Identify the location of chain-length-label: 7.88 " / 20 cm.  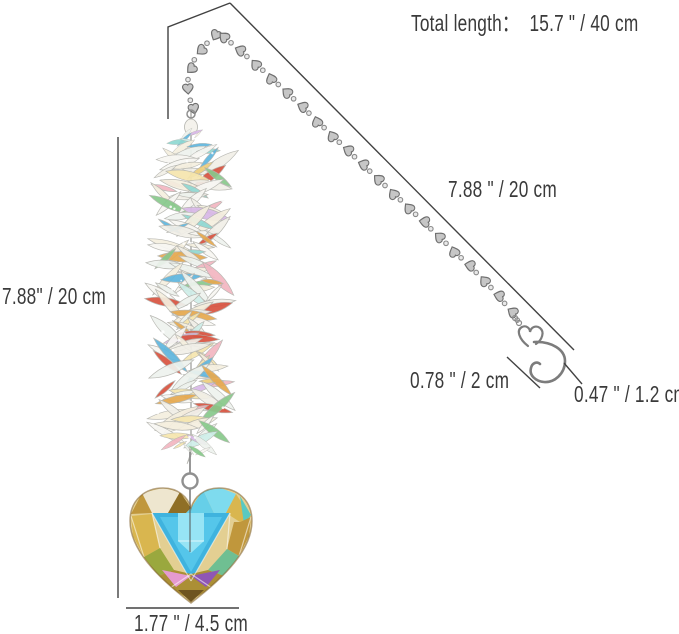
(502, 189).